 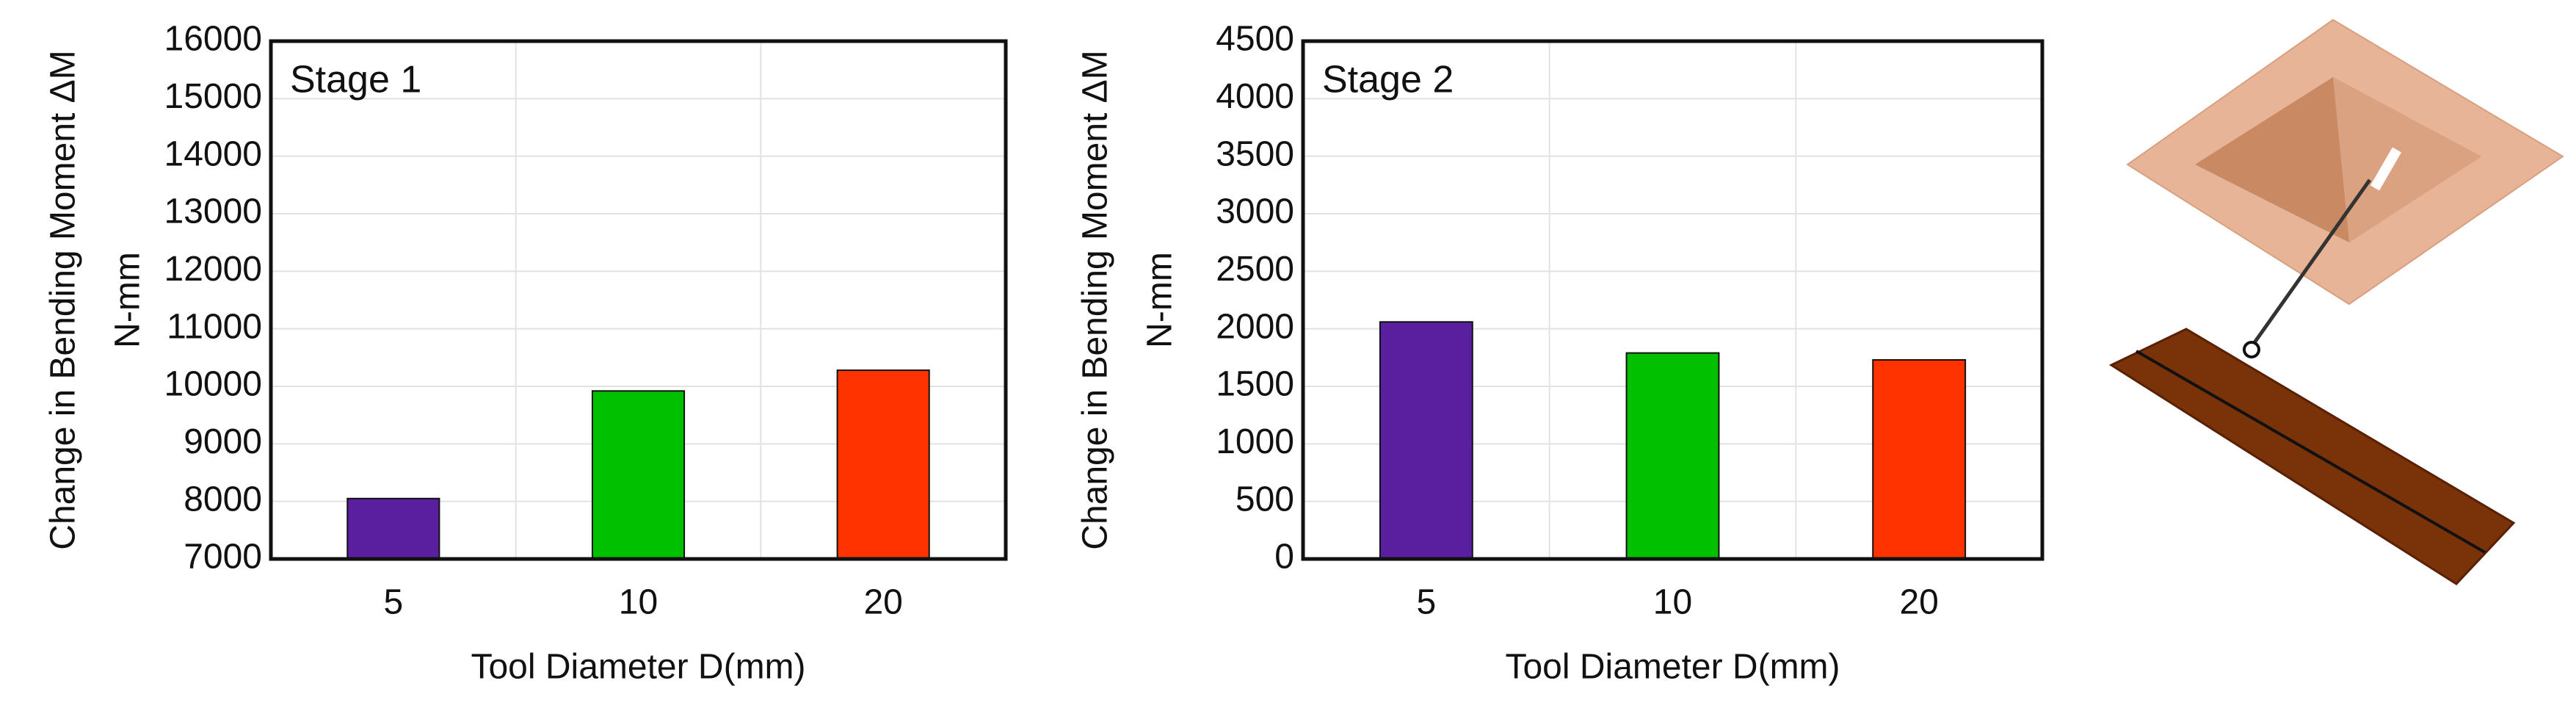 What do you see at coordinates (213, 211) in the screenshot?
I see `y-tick-label: 13000` at bounding box center [213, 211].